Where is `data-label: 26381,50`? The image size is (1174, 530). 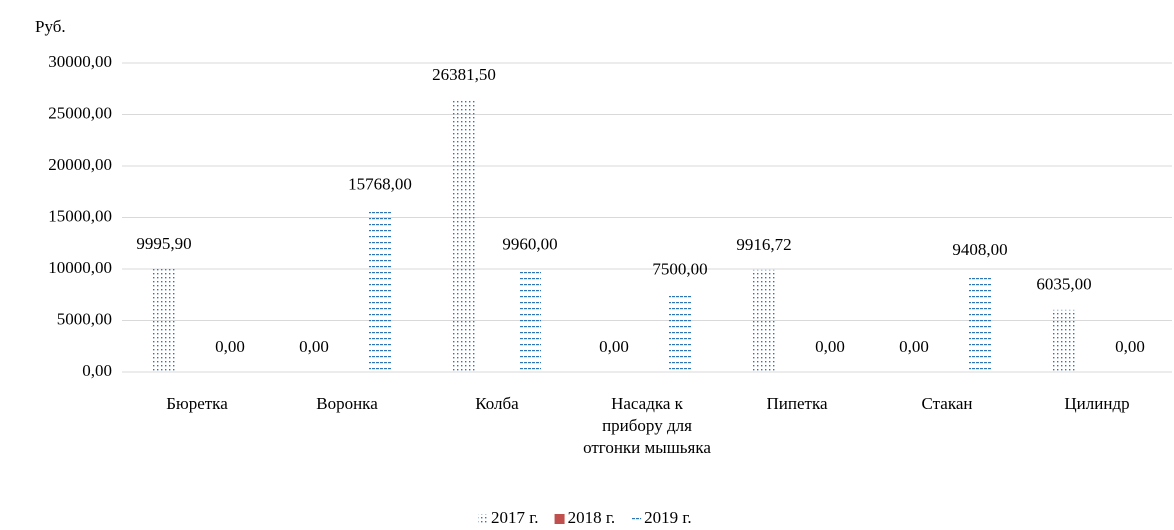 data-label: 26381,50 is located at coordinates (464, 74).